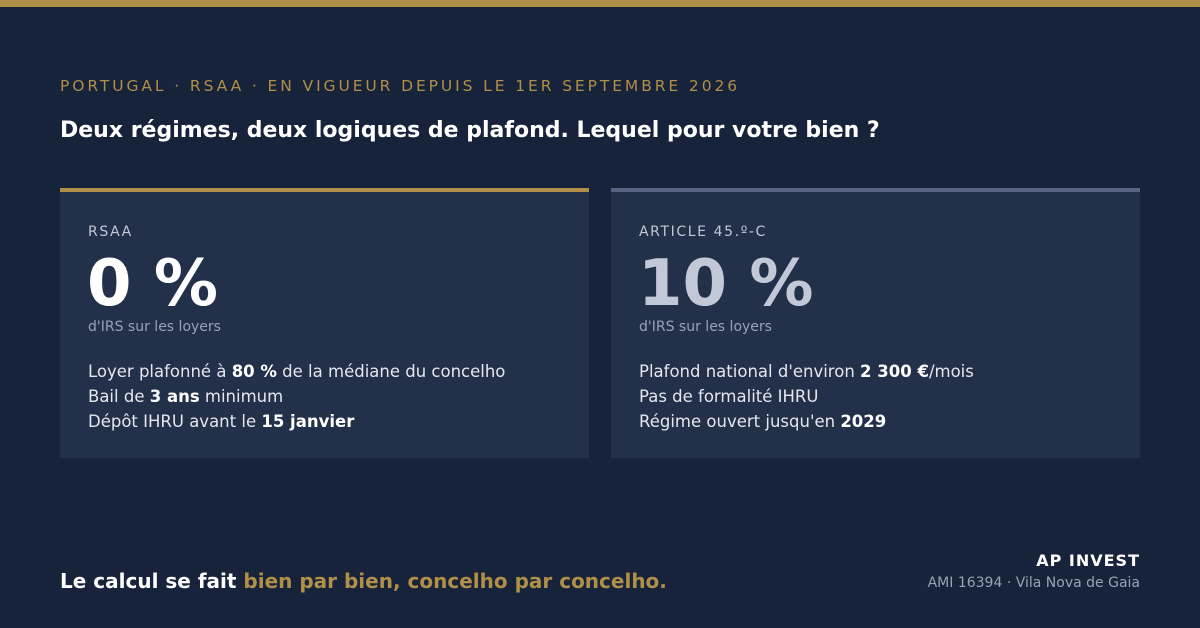 The height and width of the screenshot is (628, 1200). What do you see at coordinates (726, 284) in the screenshot?
I see `card-rate: 10 %` at bounding box center [726, 284].